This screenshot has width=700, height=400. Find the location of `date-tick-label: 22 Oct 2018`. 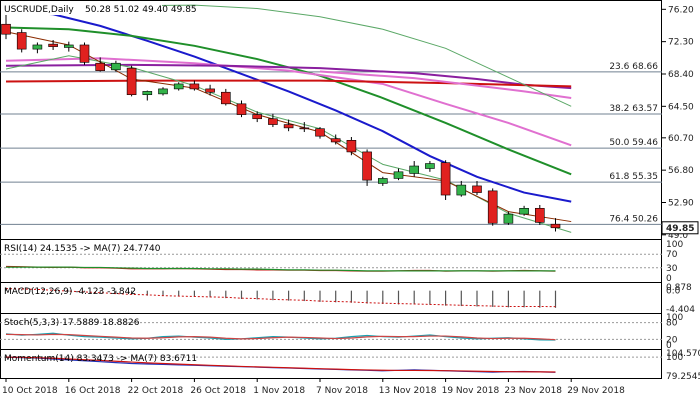

date-tick-label: 22 Oct 2018 is located at coordinates (156, 391).